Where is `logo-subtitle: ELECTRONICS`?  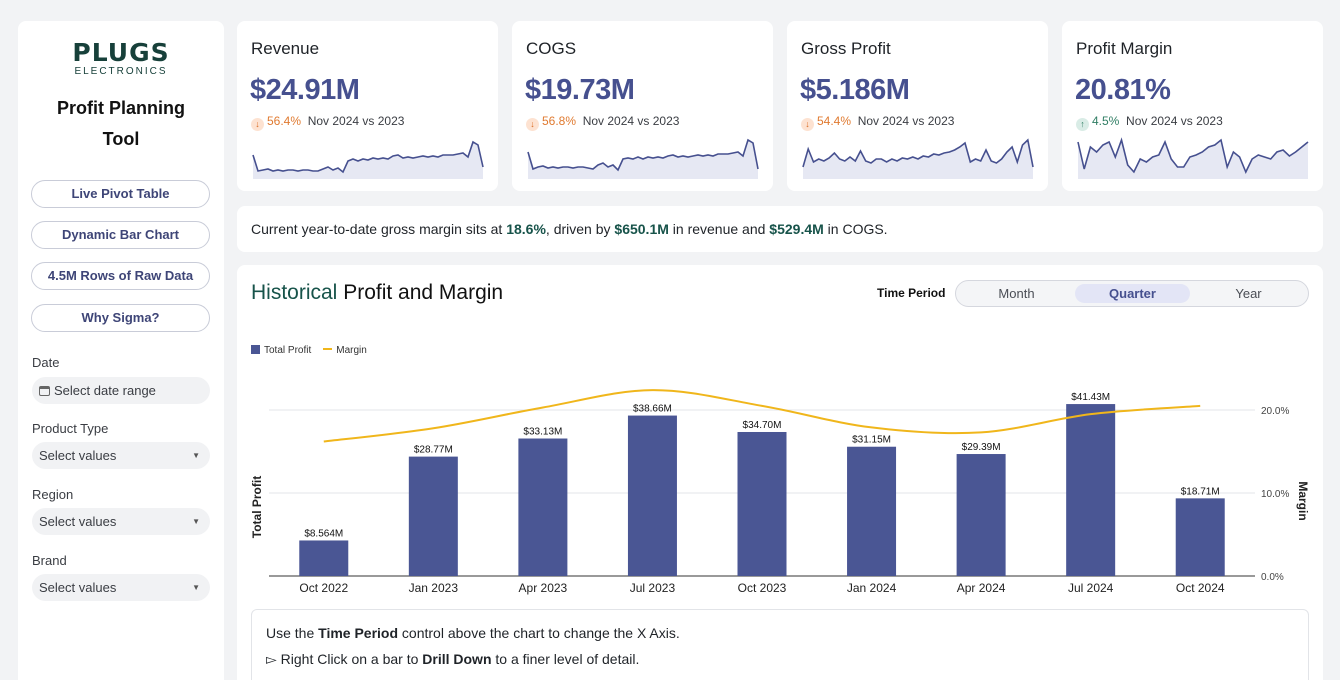 logo-subtitle: ELECTRONICS is located at coordinates (121, 71).